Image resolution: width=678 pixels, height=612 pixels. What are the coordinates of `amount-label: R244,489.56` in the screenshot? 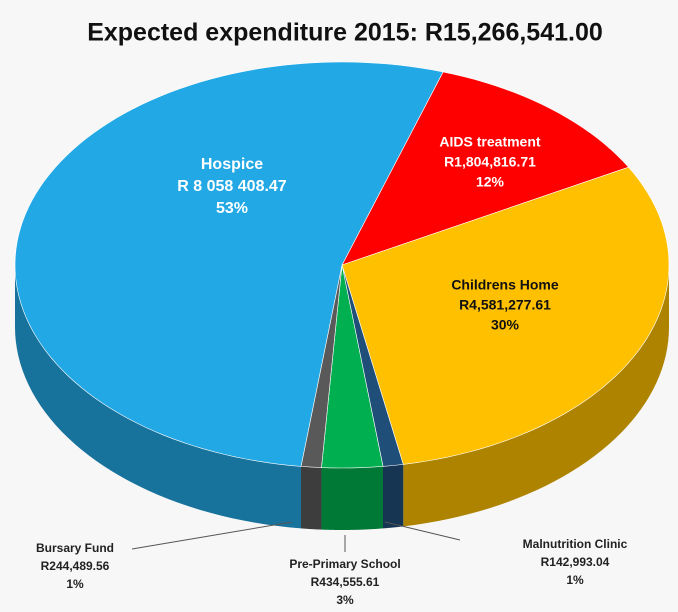 It's located at (75, 566).